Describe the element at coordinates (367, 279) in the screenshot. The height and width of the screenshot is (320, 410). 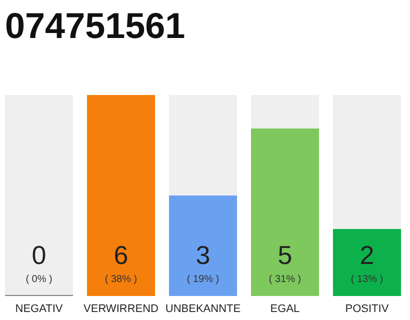
I see `annotation: ( 13% )` at that location.